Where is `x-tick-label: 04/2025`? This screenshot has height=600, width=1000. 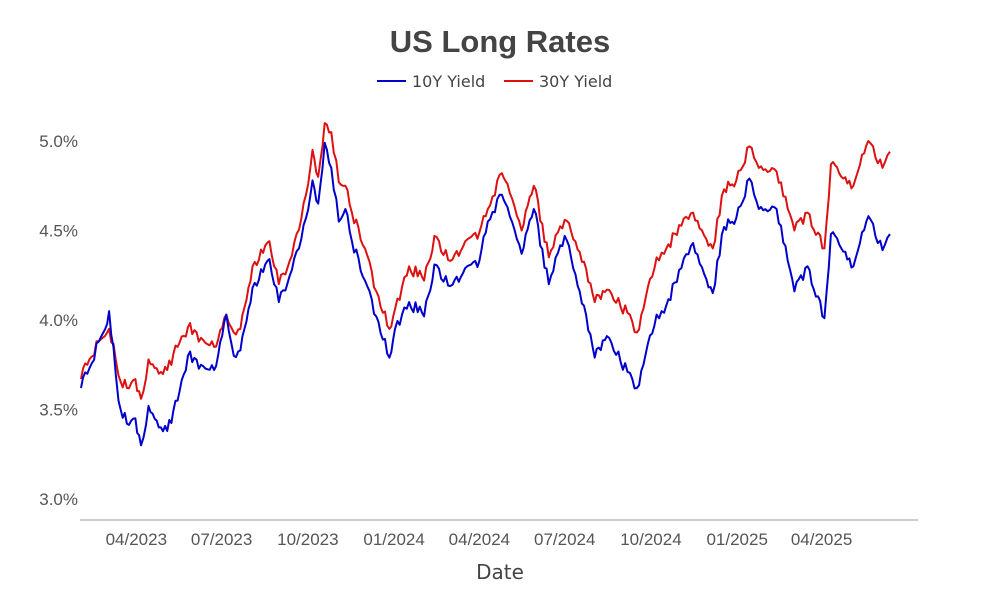
x-tick-label: 04/2025 is located at coordinates (821, 539).